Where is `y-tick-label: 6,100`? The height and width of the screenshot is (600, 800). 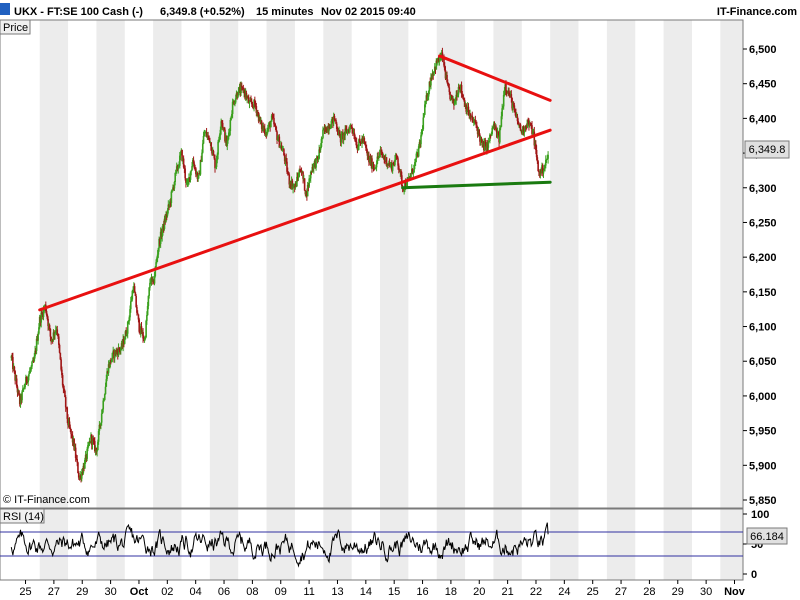 y-tick-label: 6,100 is located at coordinates (763, 328).